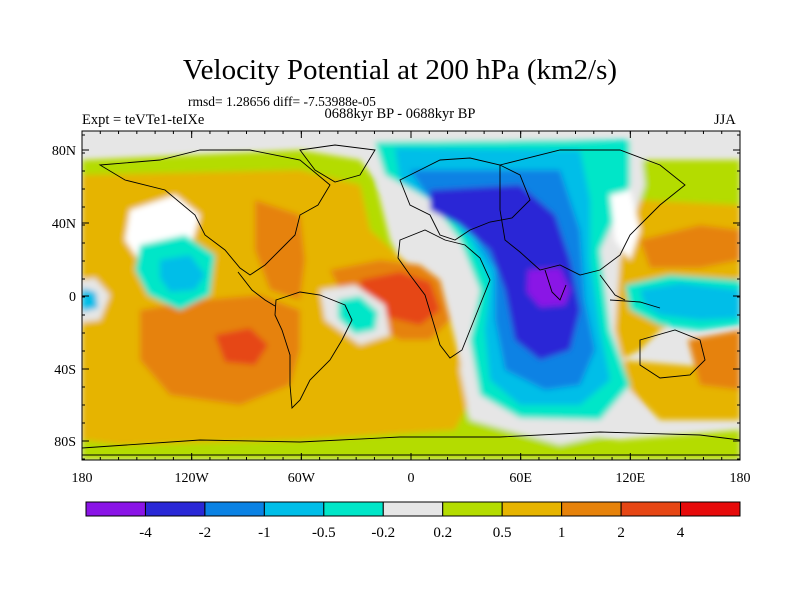 The height and width of the screenshot is (600, 800). I want to click on season-label: JJA, so click(725, 120).